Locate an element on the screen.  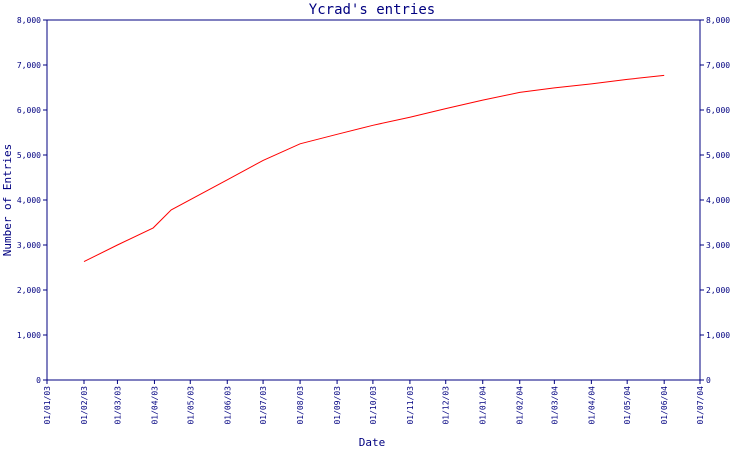
y-tick-label-left: 3,000 is located at coordinates (29, 245).